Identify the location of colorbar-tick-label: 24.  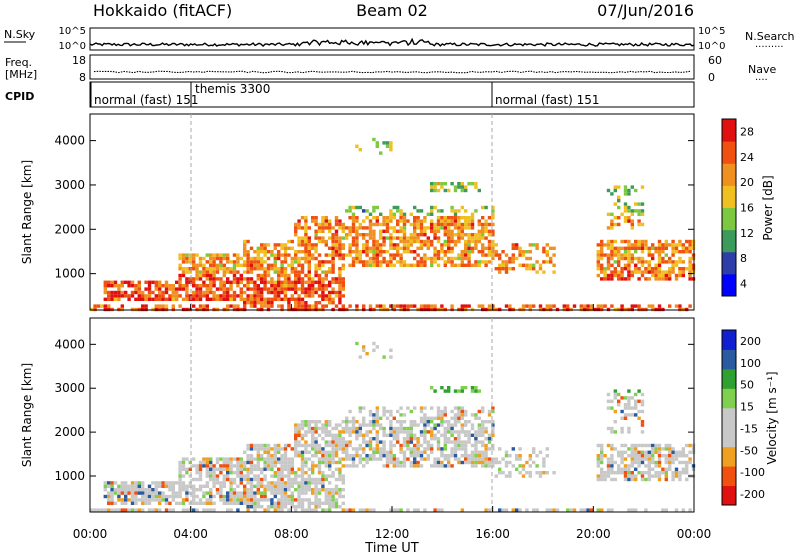
(747, 157).